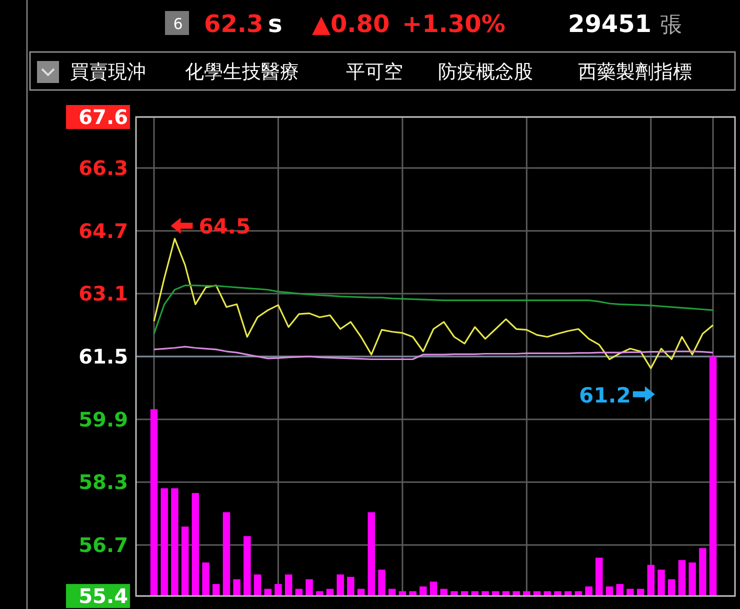 The width and height of the screenshot is (740, 609). Describe the element at coordinates (108, 72) in the screenshot. I see `text: 買賣現沖` at that location.